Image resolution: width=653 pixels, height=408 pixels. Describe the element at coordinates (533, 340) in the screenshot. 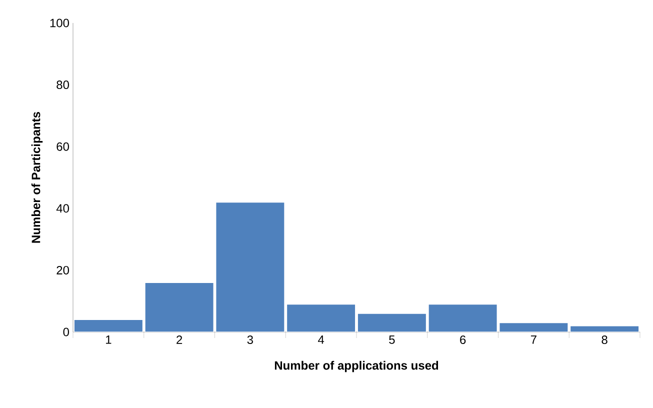

I see `x-tick-label: 7` at that location.